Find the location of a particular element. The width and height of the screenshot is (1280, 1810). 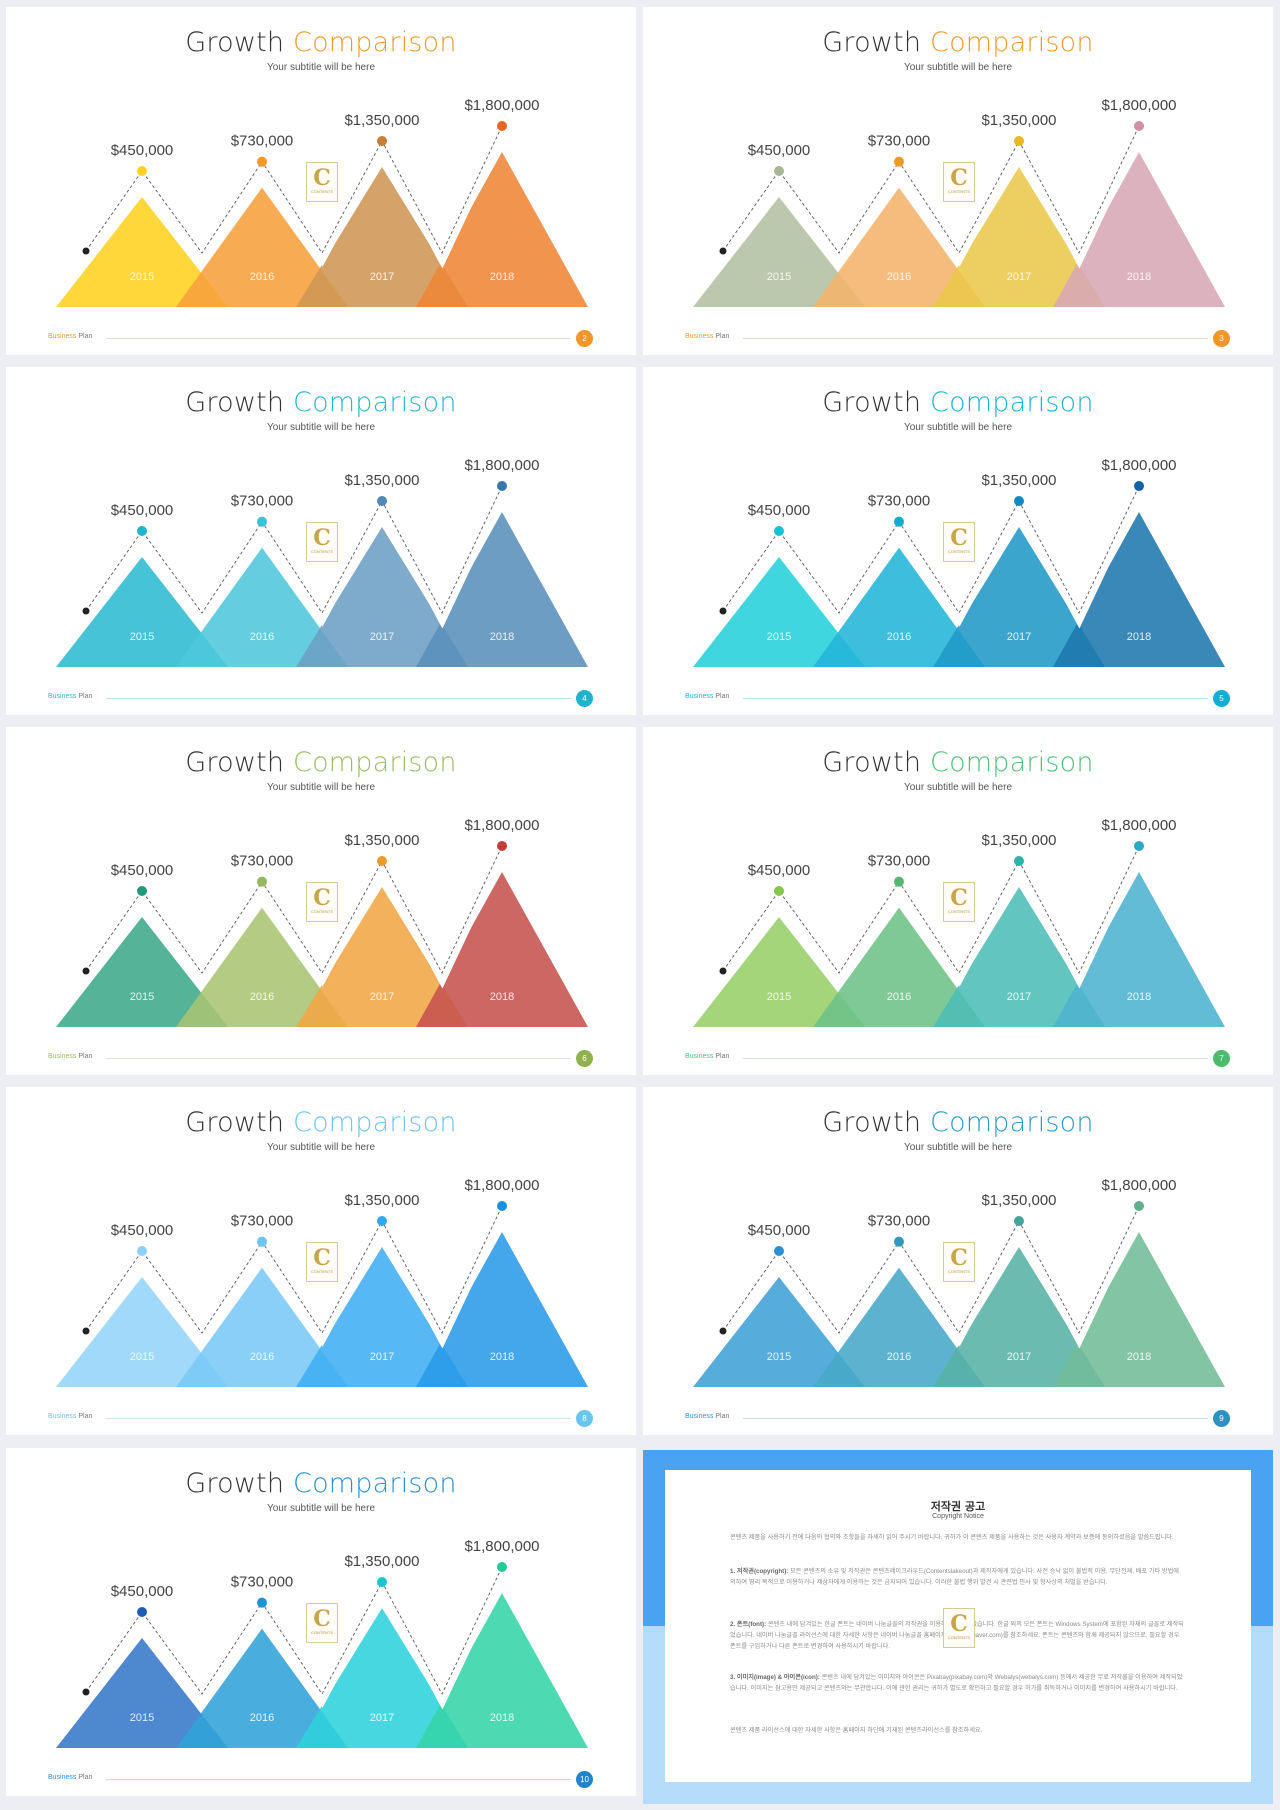

value-dot-2016 is located at coordinates (262, 161).